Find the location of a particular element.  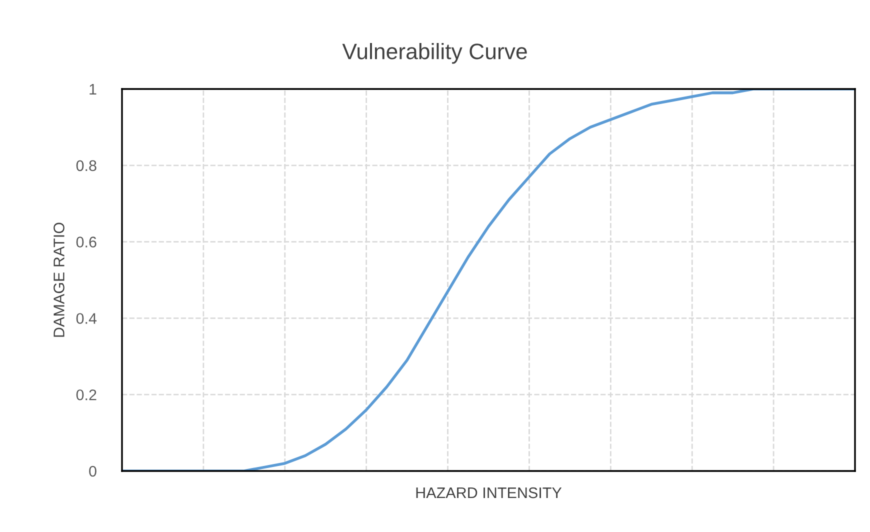

y-tick-label: 0.4 is located at coordinates (86, 318).